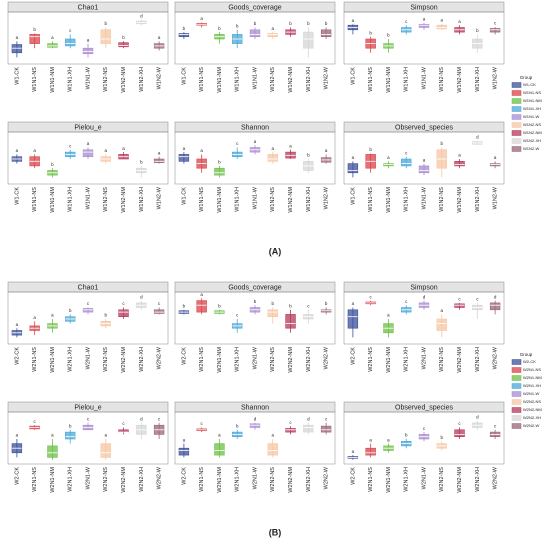 This screenshot has width=550, height=543. I want to click on x-tick-label: W2N1-XH, so click(71, 359).